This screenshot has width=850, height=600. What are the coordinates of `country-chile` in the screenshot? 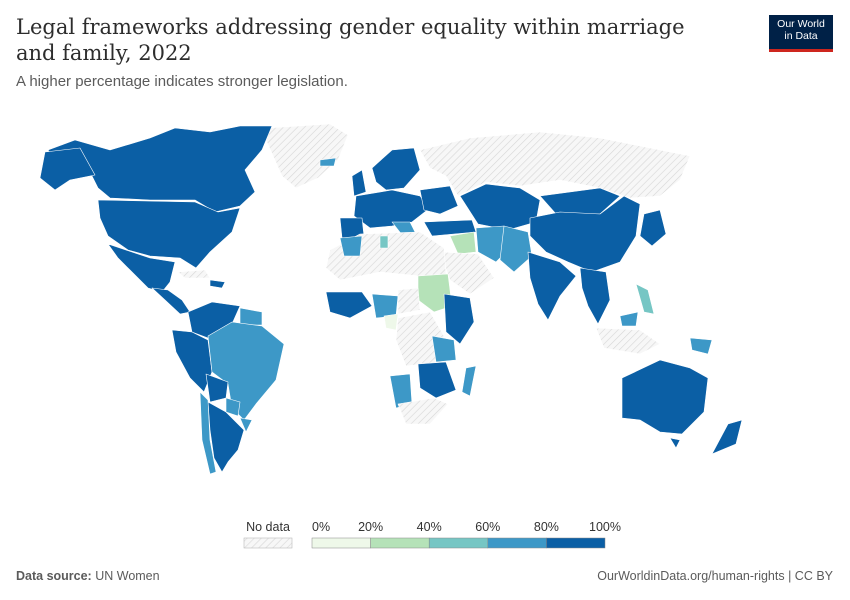 It's located at (208, 433).